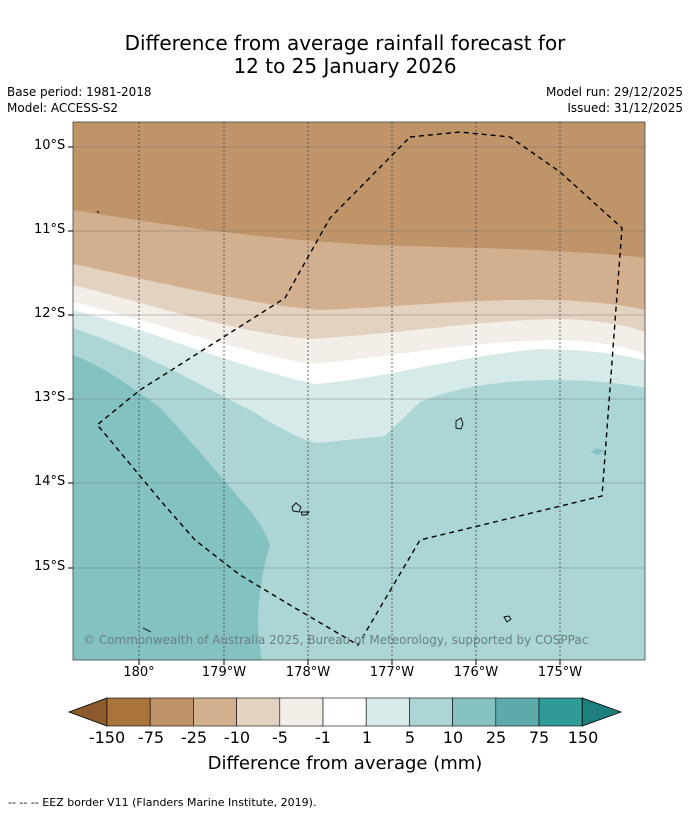  What do you see at coordinates (50, 481) in the screenshot?
I see `lat-label-14s: 14°S` at bounding box center [50, 481].